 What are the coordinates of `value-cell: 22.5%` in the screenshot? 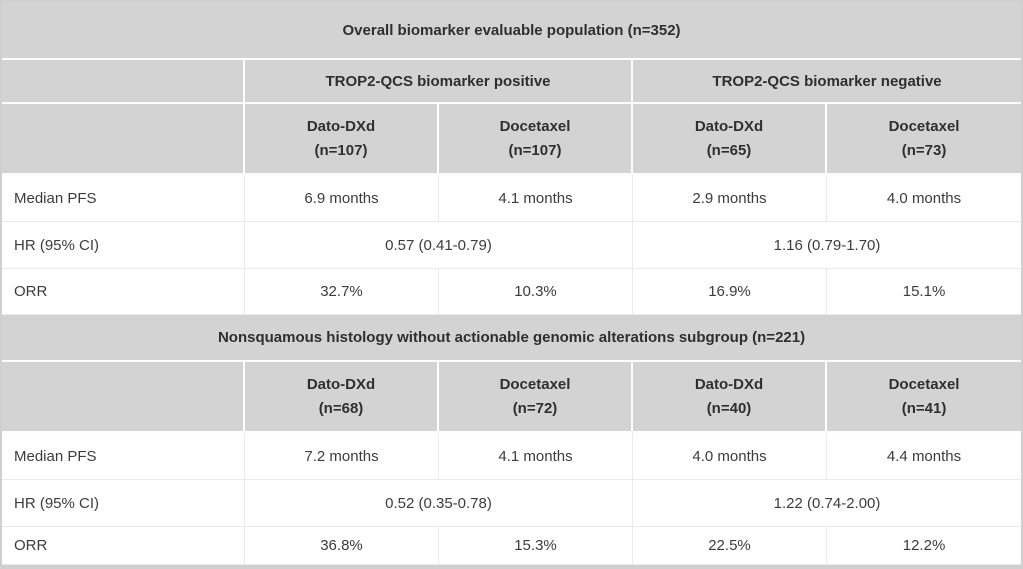 It's located at (730, 546).